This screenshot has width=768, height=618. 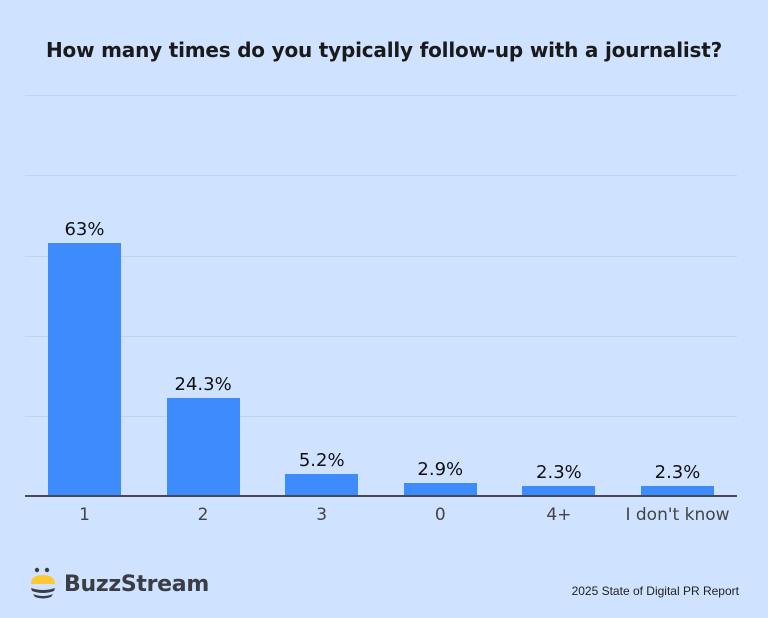 What do you see at coordinates (84, 515) in the screenshot?
I see `x-tick-label: 1` at bounding box center [84, 515].